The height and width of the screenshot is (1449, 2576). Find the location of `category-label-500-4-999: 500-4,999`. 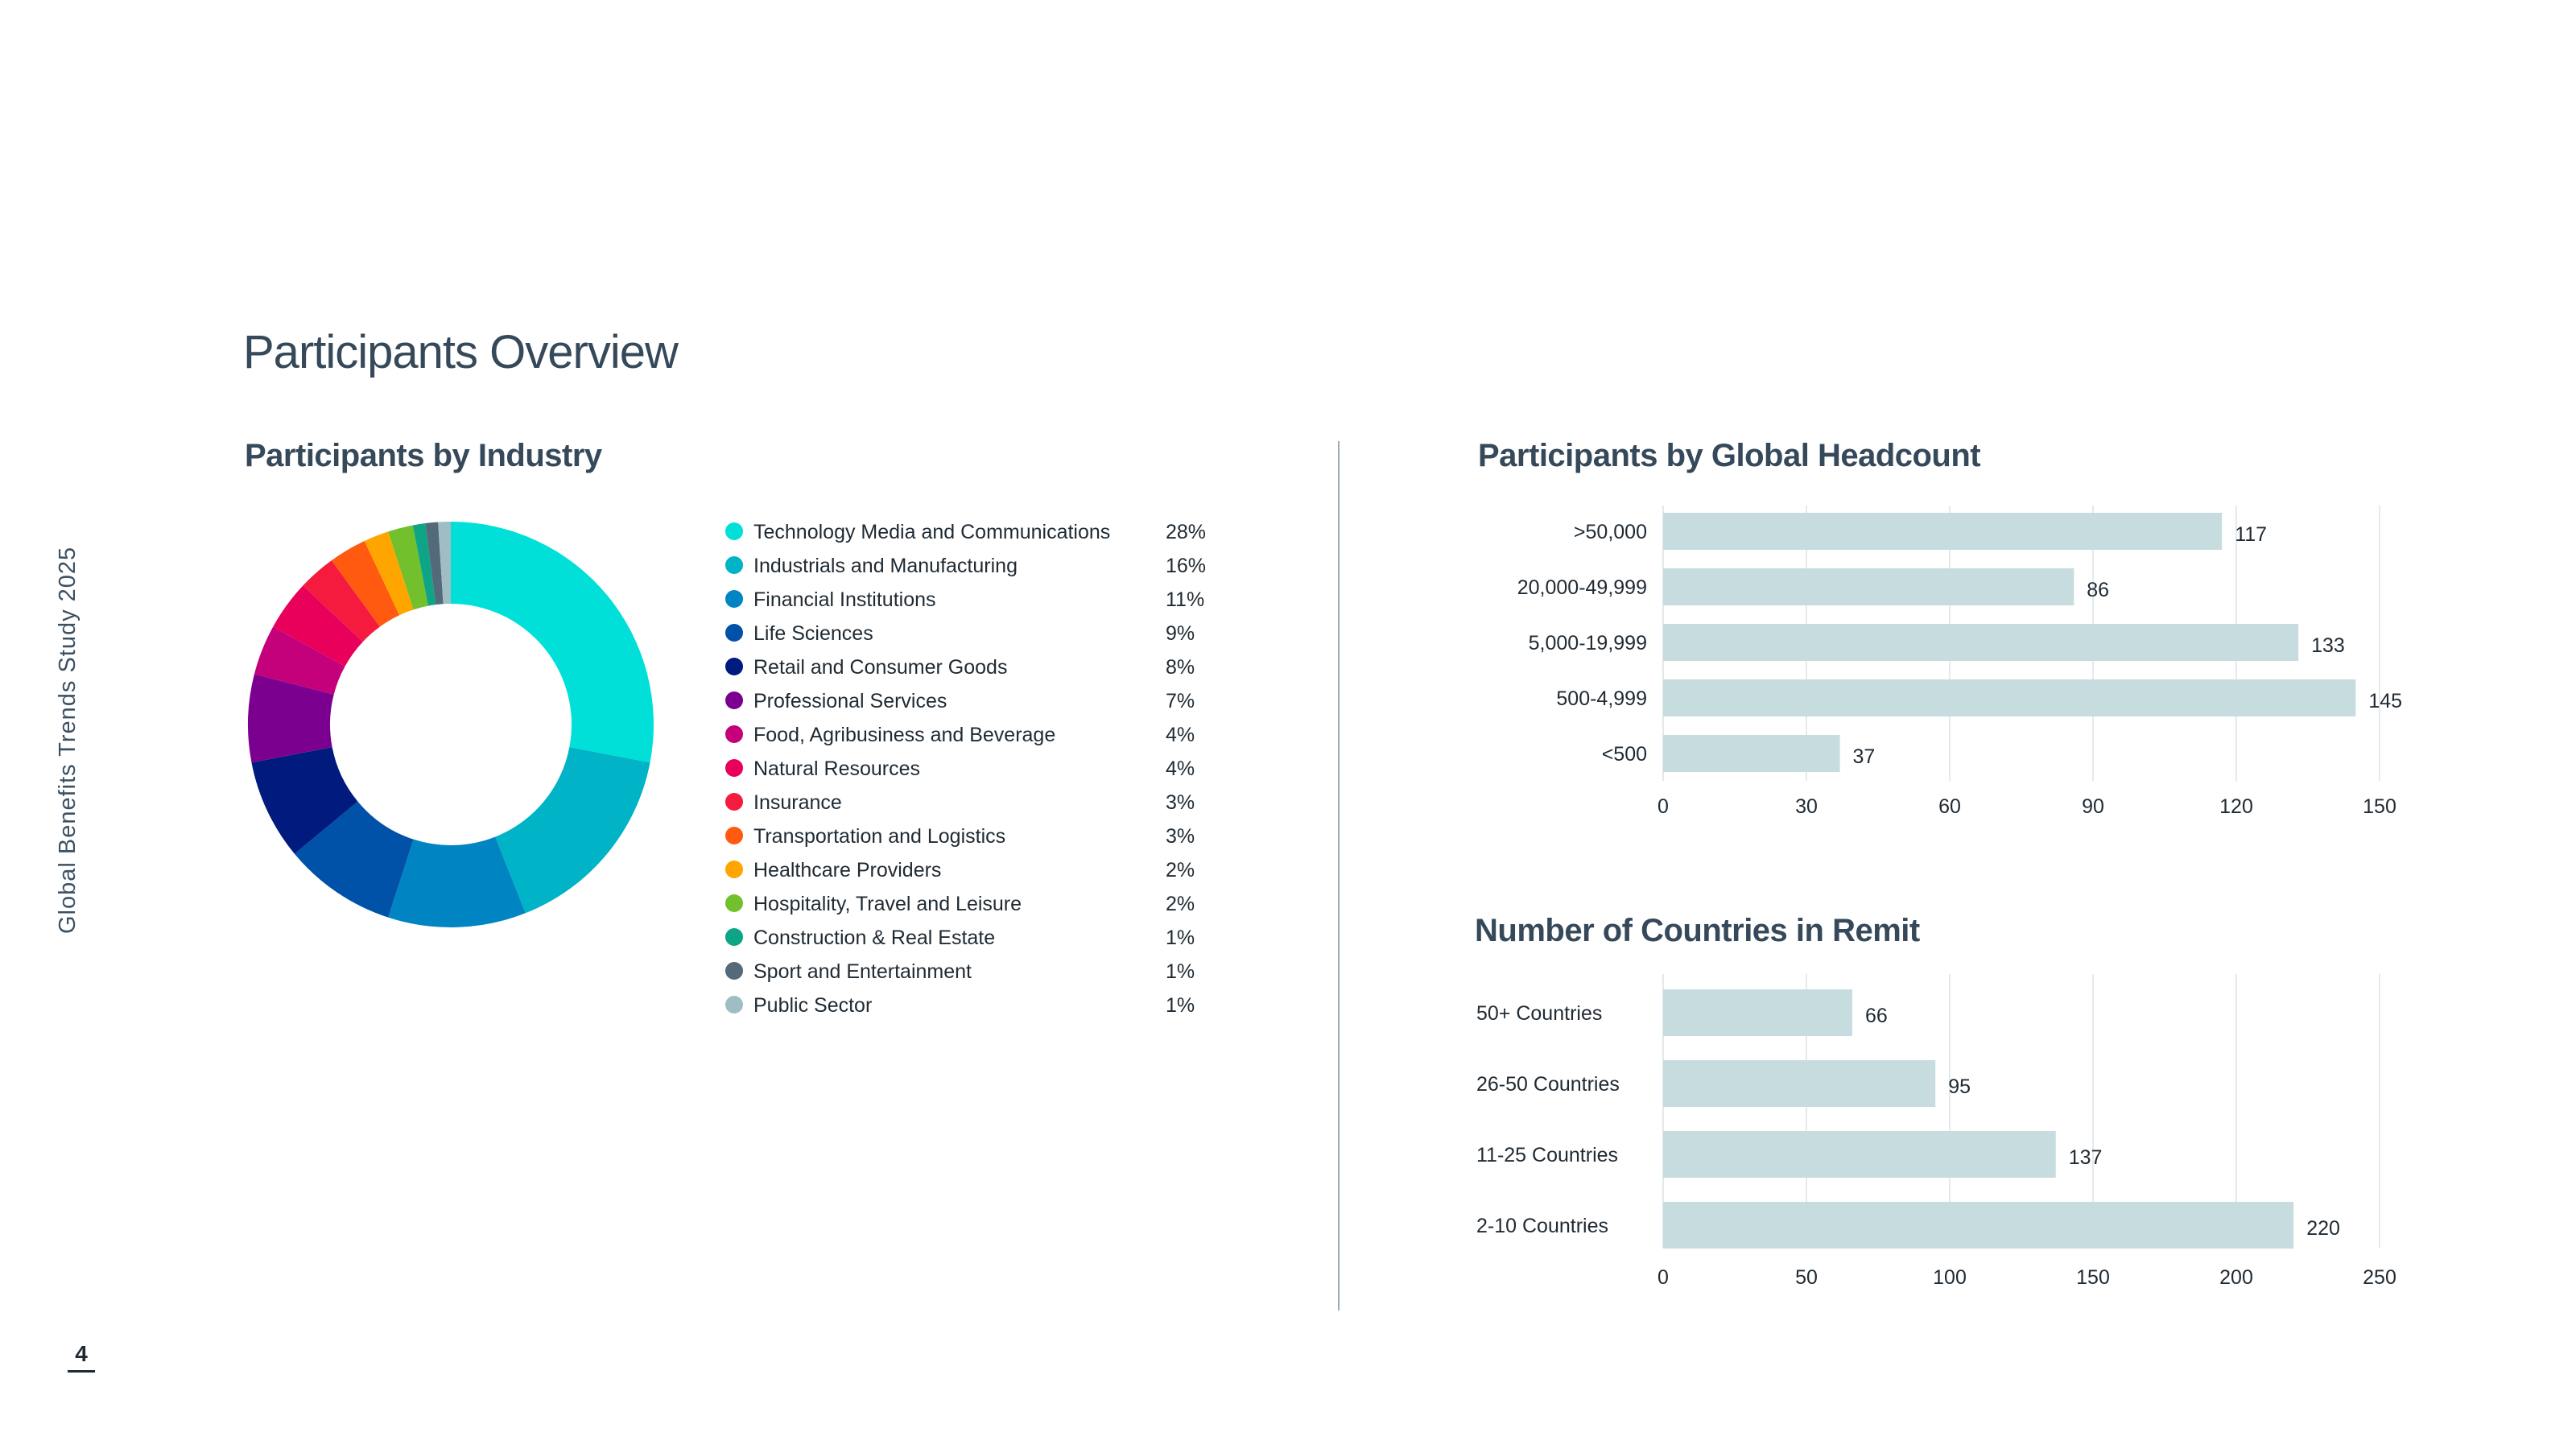

category-label-500-4-999: 500-4,999 is located at coordinates (1601, 698).